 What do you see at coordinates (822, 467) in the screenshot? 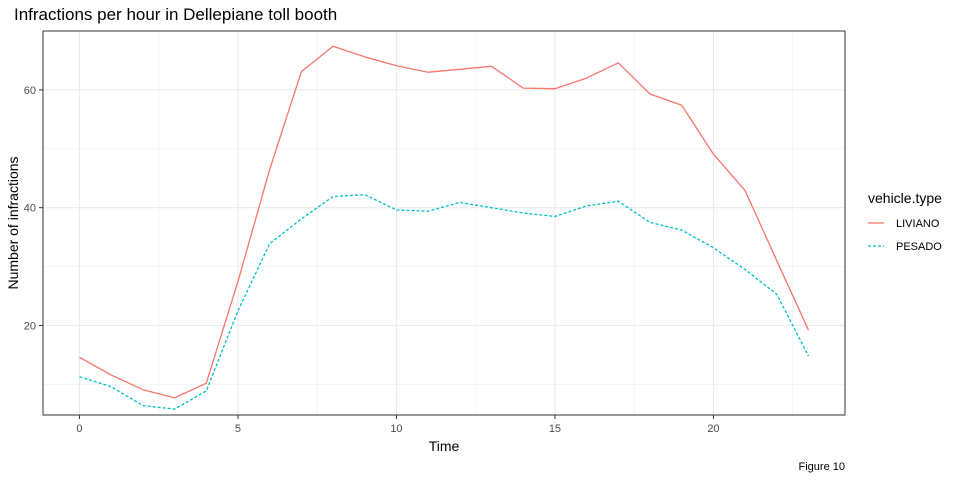
I see `figure-caption: Figure 10` at bounding box center [822, 467].